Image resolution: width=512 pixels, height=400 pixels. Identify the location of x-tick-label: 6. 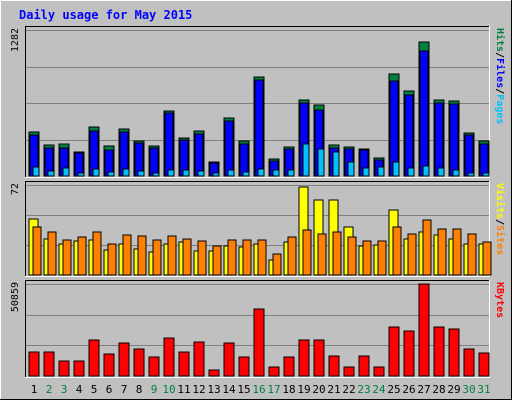
(109, 389).